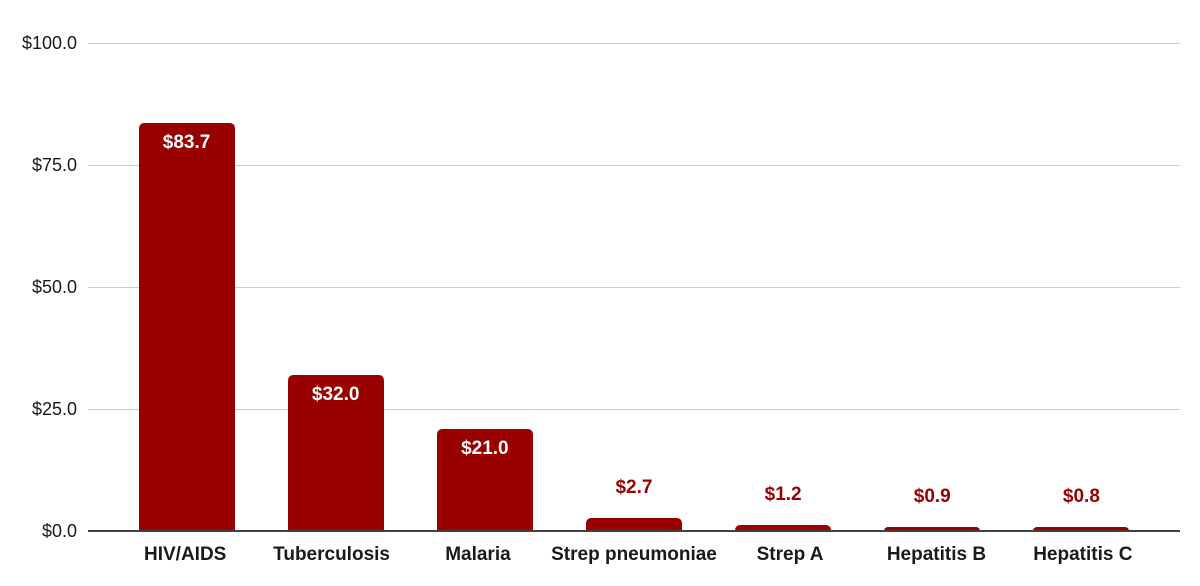 Image resolution: width=1200 pixels, height=586 pixels. Describe the element at coordinates (186, 326) in the screenshot. I see `bar-hiv-aids: $83.7` at that location.